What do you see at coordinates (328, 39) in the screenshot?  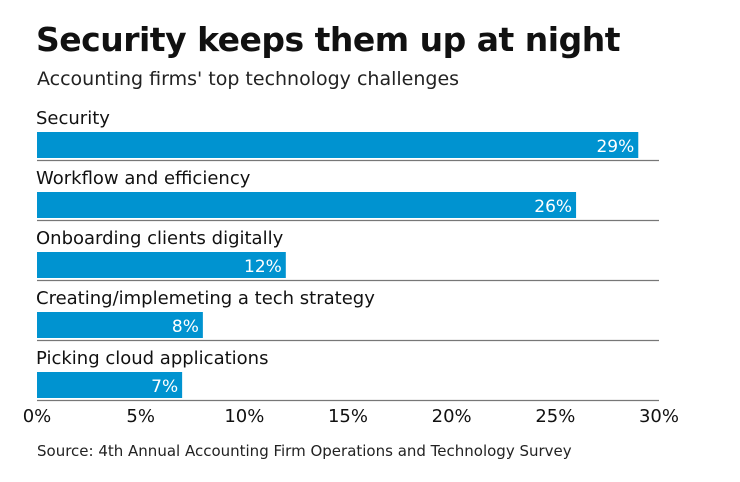 I see `chart-title: Security keeps them up at night` at bounding box center [328, 39].